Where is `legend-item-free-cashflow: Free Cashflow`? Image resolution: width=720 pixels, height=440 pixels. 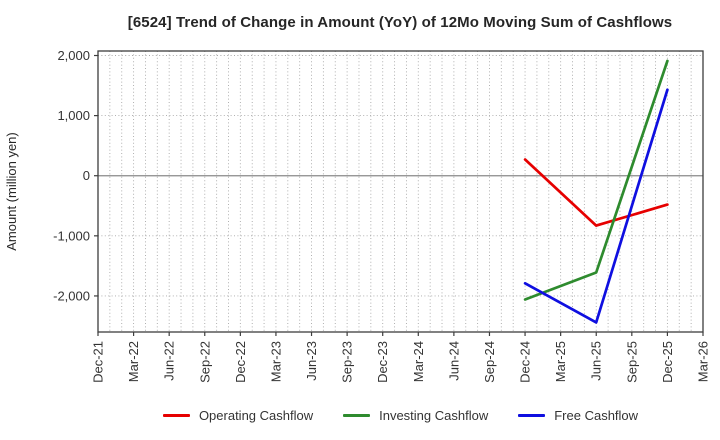 legend-item-free-cashflow: Free Cashflow is located at coordinates (578, 415).